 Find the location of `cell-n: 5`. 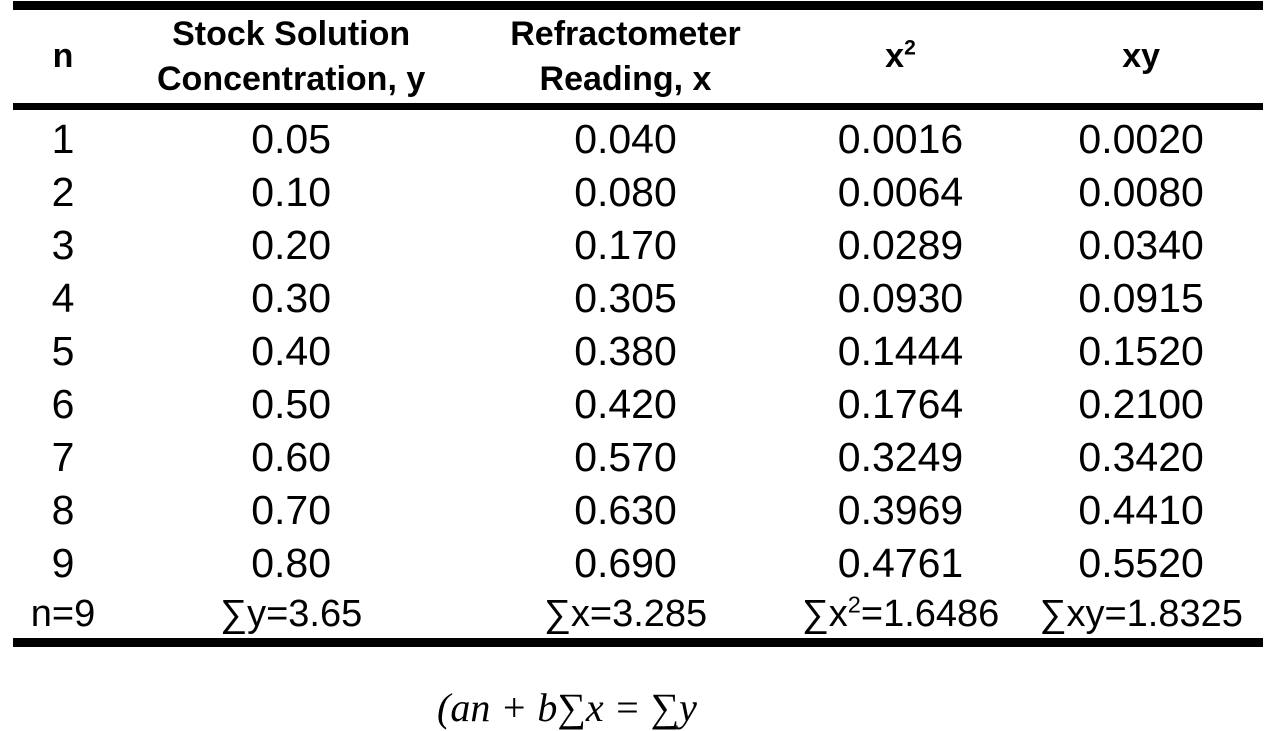

cell-n: 5 is located at coordinates (63, 351).